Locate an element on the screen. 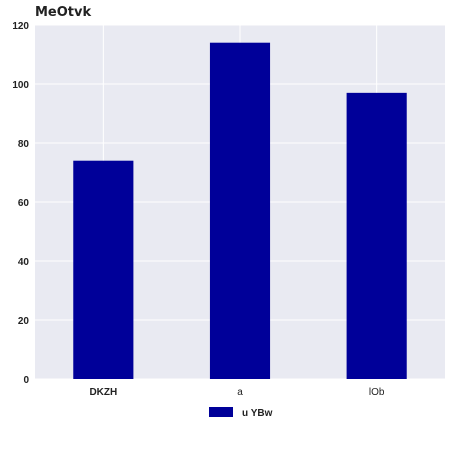  bar-lOb is located at coordinates (376, 235).